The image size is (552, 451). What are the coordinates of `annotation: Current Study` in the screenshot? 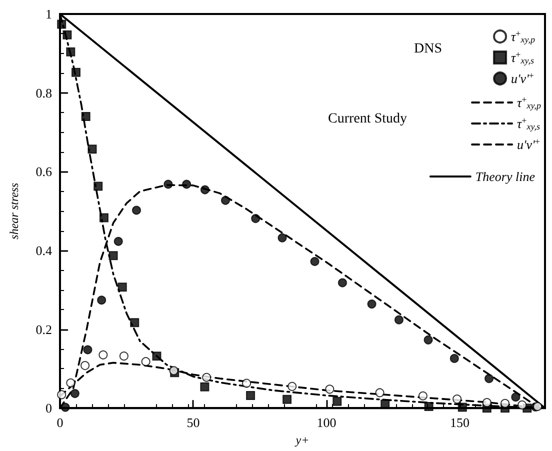 It's located at (368, 119).